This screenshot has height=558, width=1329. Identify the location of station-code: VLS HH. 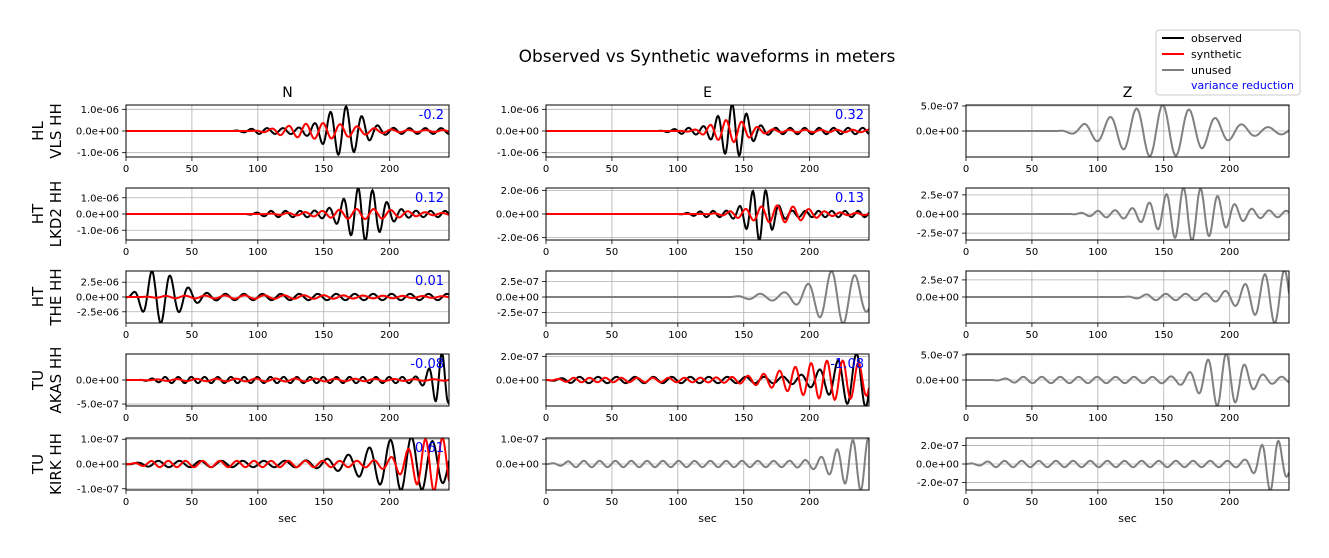
(56, 130).